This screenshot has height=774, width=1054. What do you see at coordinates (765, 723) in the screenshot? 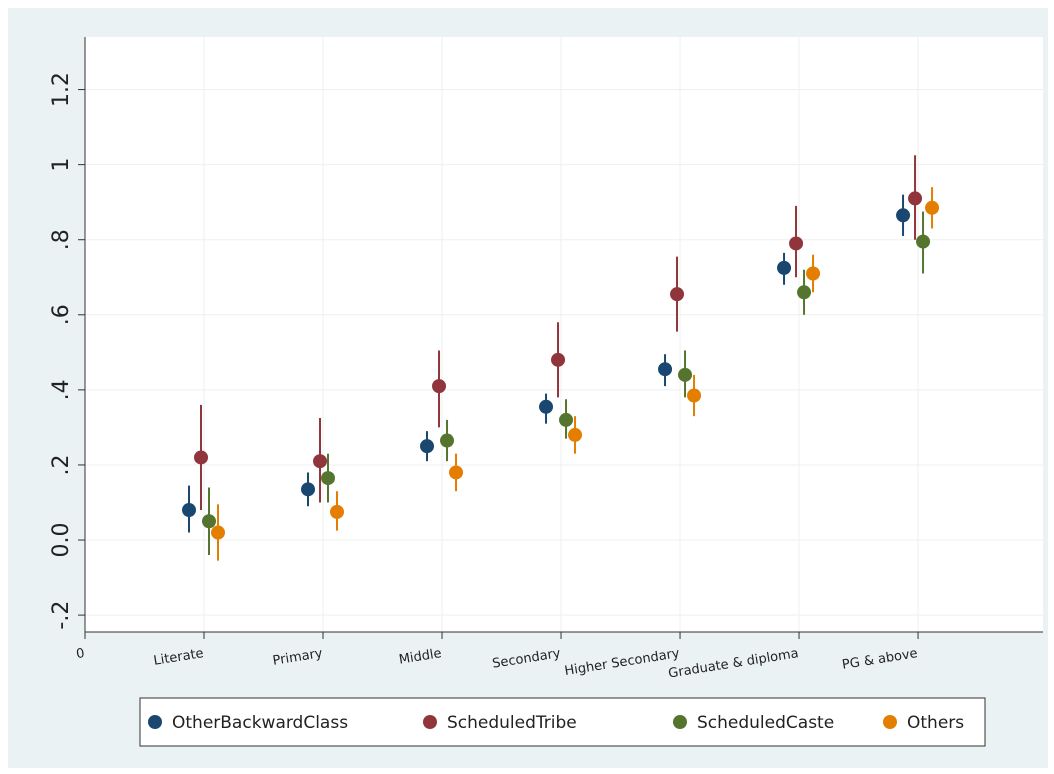
I see `legend-label: ScheduledCaste` at bounding box center [765, 723].